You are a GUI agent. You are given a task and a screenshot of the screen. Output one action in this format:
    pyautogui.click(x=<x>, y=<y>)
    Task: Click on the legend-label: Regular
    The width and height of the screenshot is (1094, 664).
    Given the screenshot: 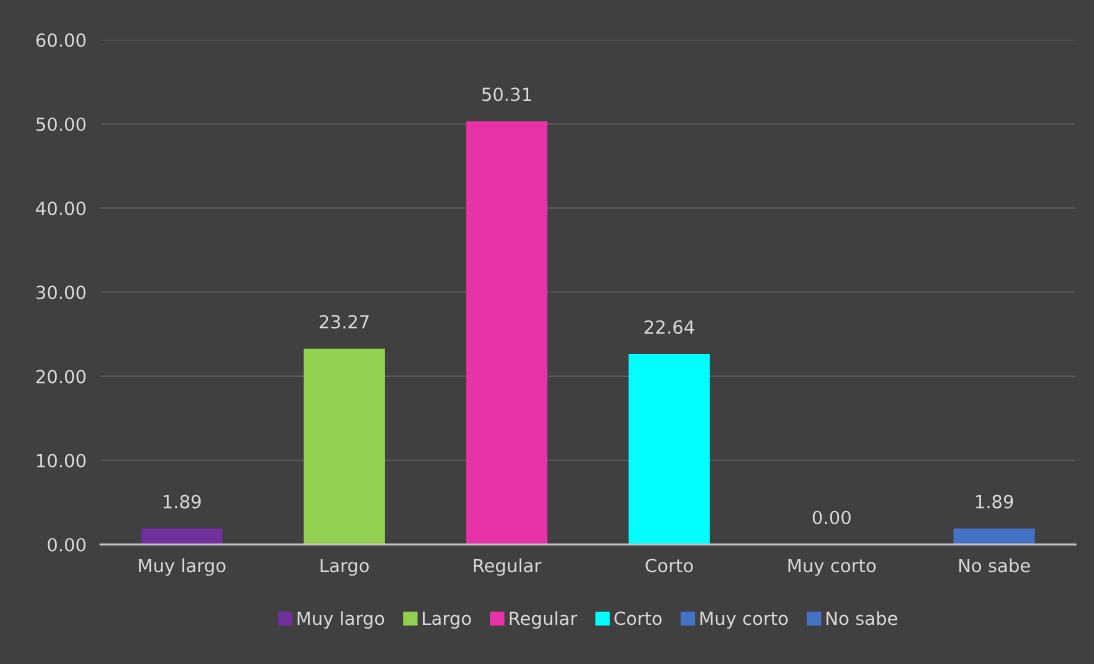 What is the action you would take?
    pyautogui.click(x=543, y=620)
    